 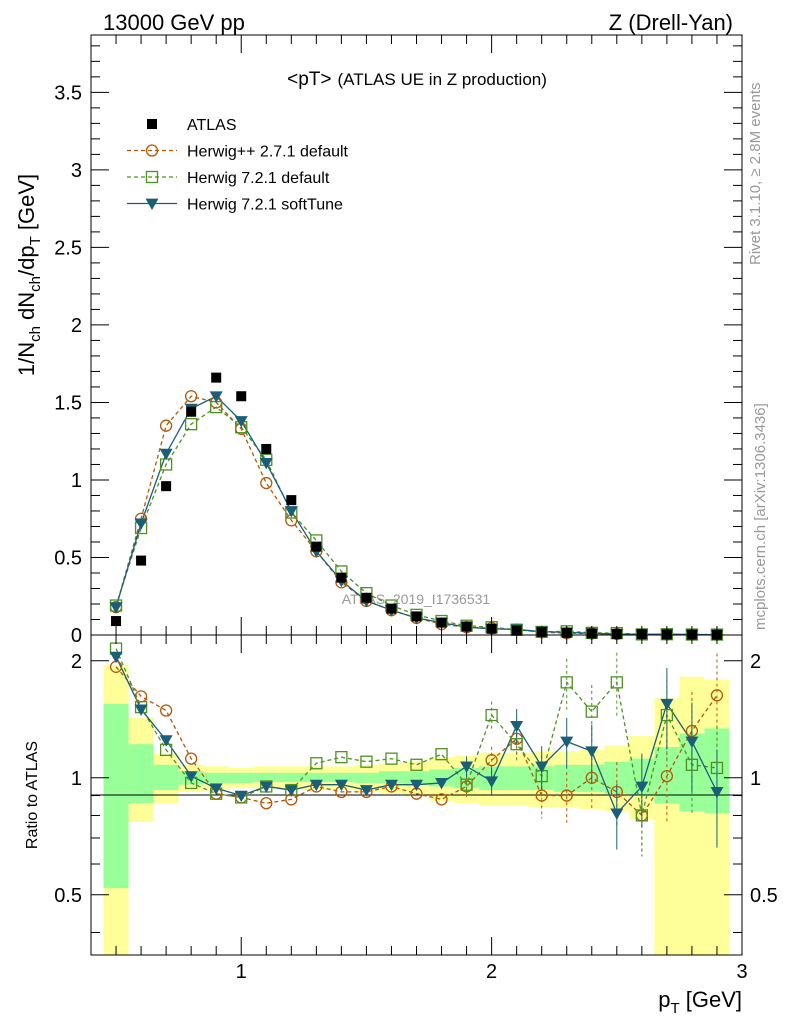 What do you see at coordinates (700, 1002) in the screenshot?
I see `x-axis-label: pT [GeV]` at bounding box center [700, 1002].